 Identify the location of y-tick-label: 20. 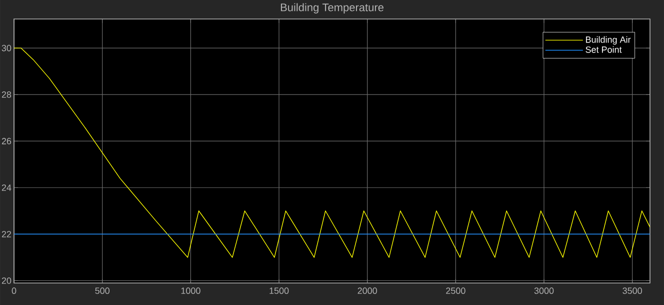
(7, 280).